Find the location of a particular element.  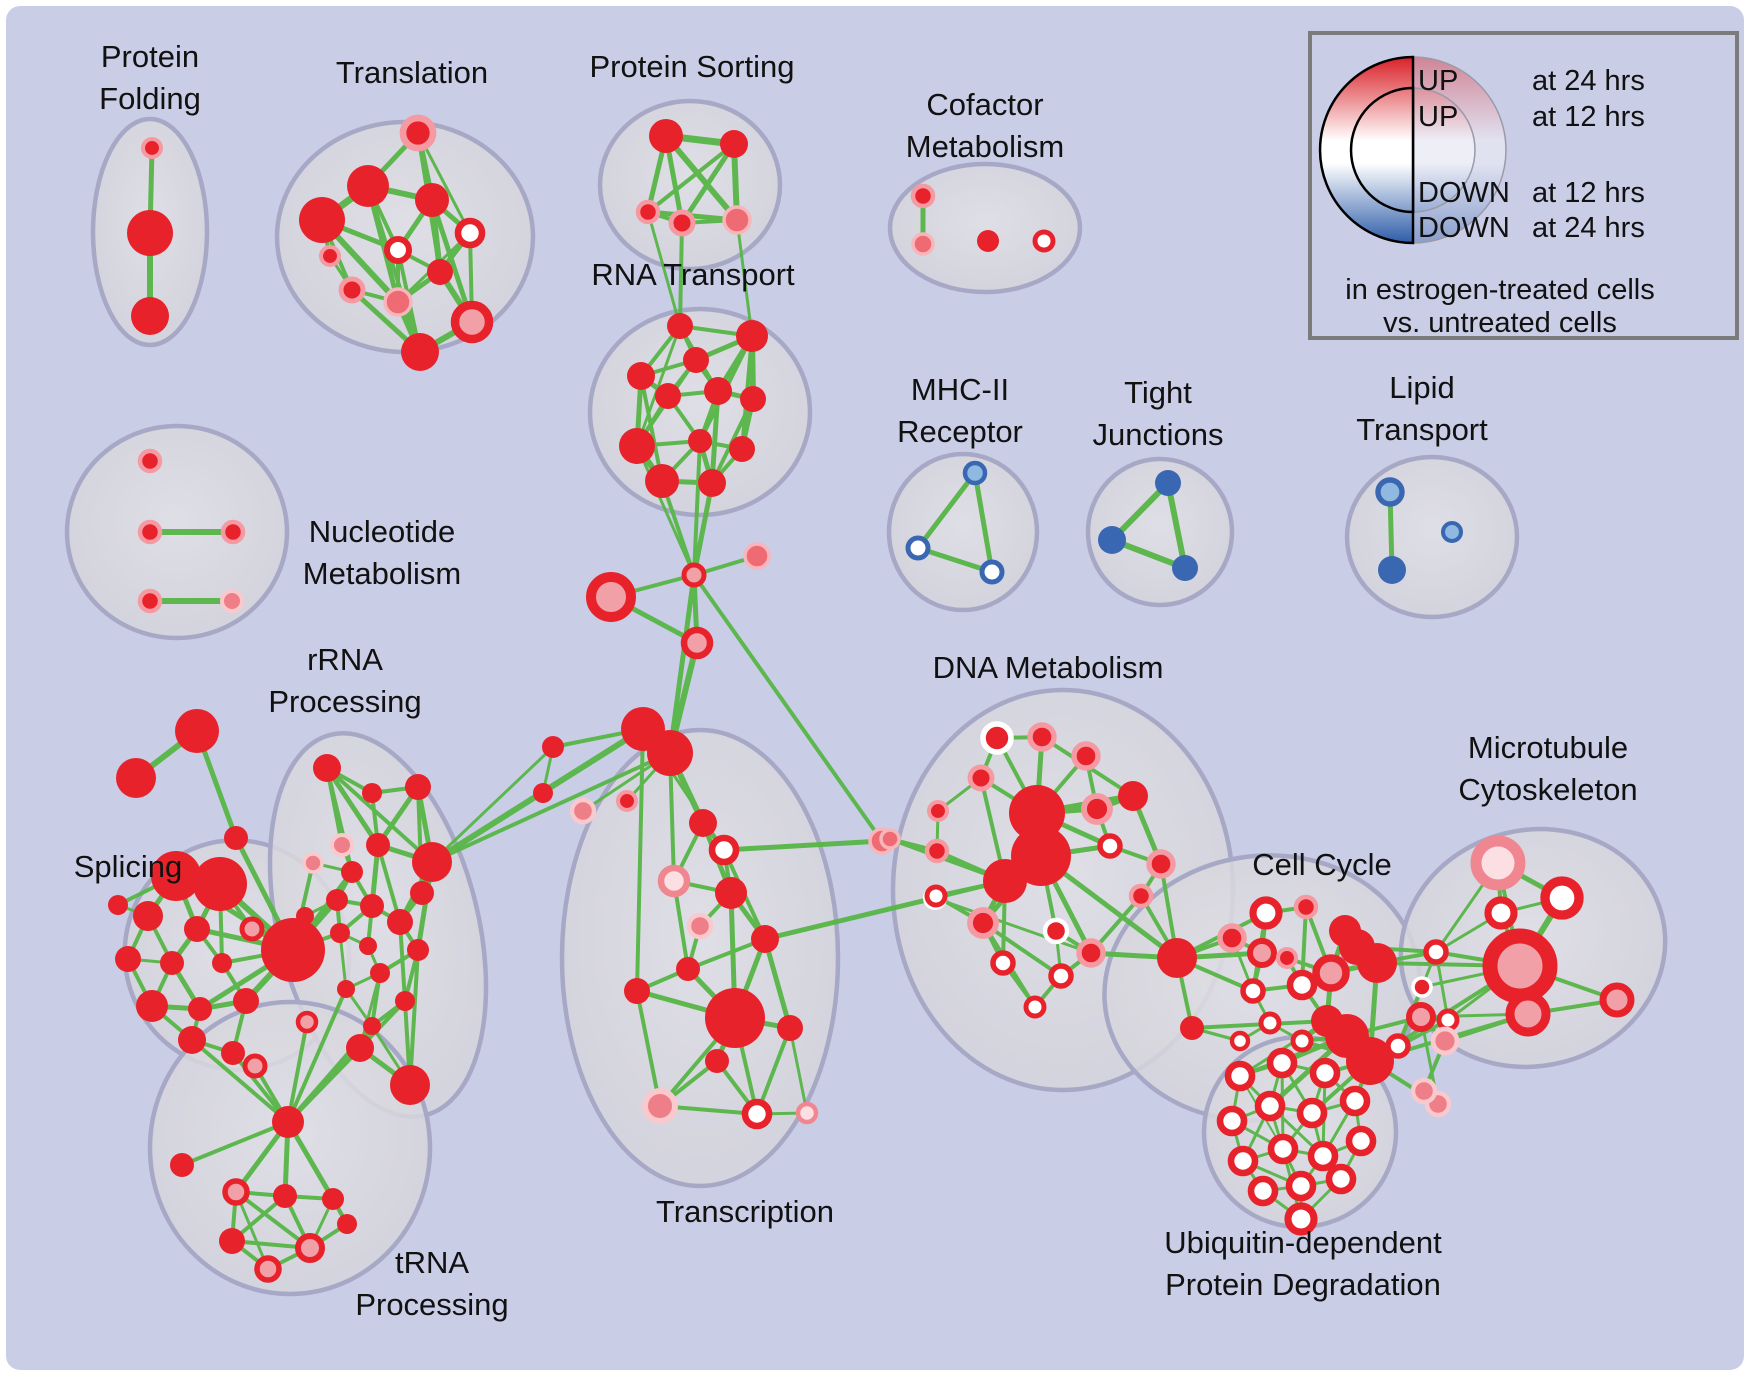

cluster-label-cofactor-metabolism: Cofactor is located at coordinates (984, 104).